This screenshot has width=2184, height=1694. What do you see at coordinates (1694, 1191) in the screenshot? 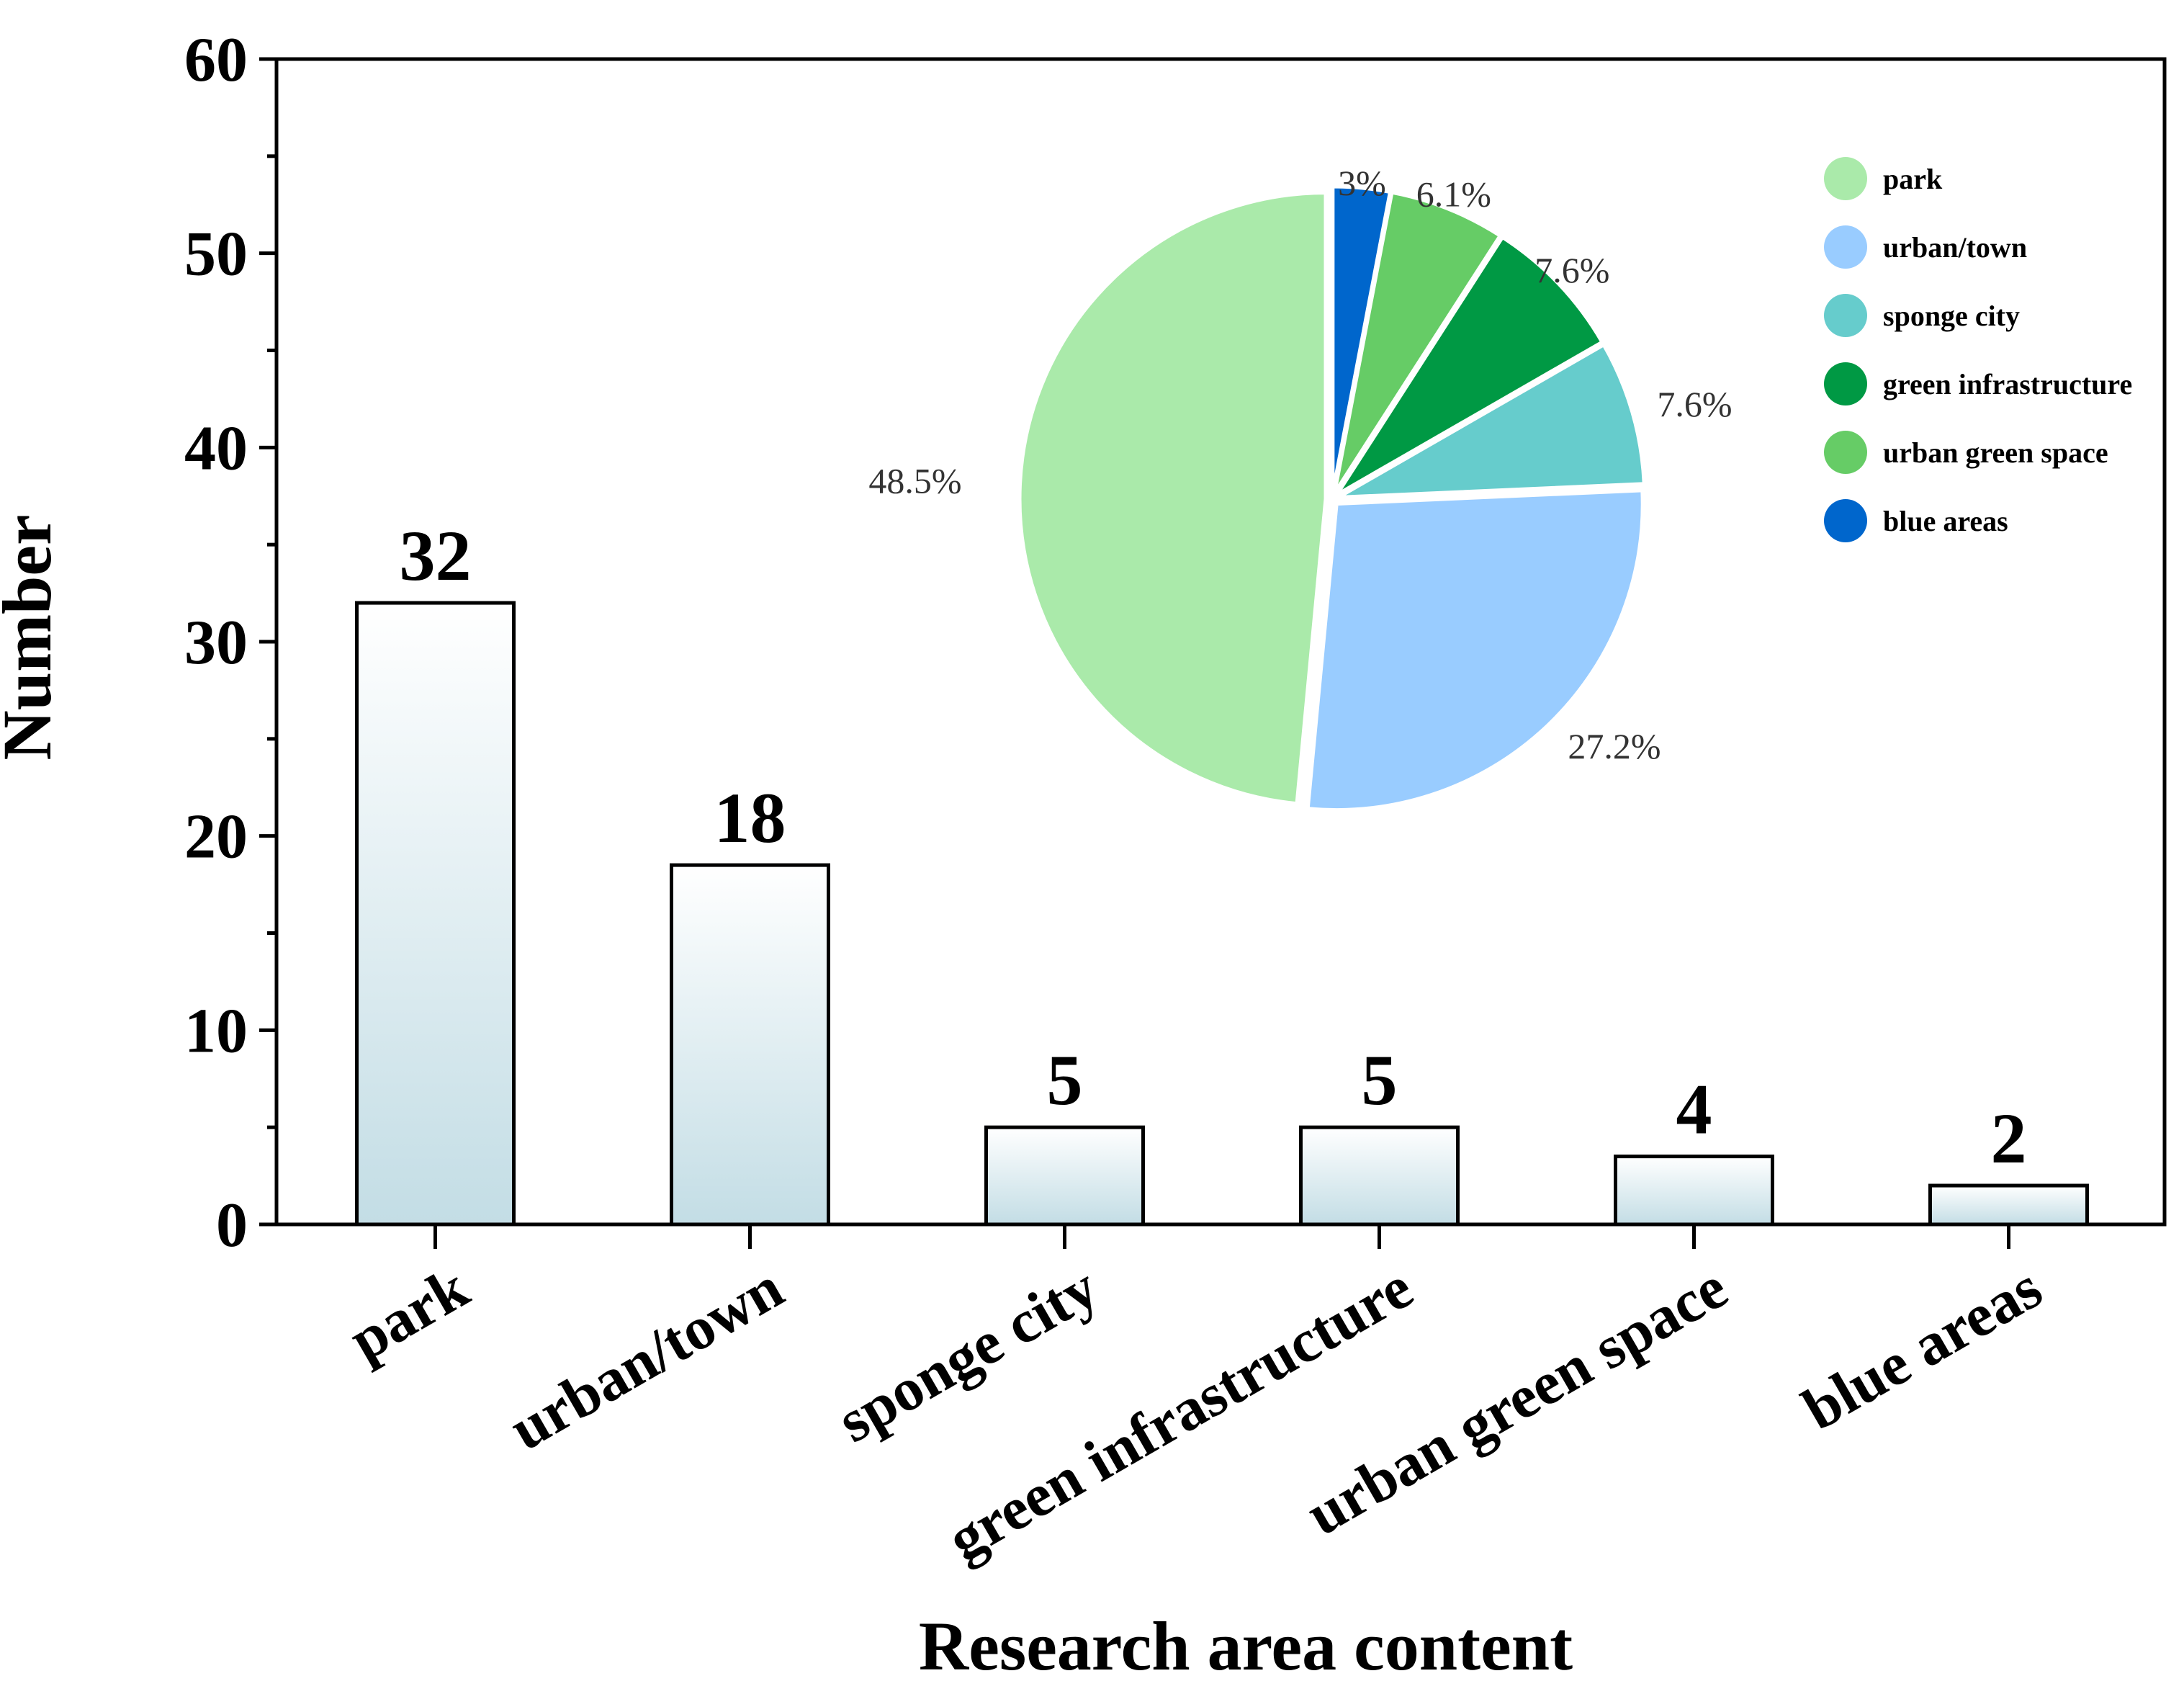
I see `bar-urban-green-space` at bounding box center [1694, 1191].